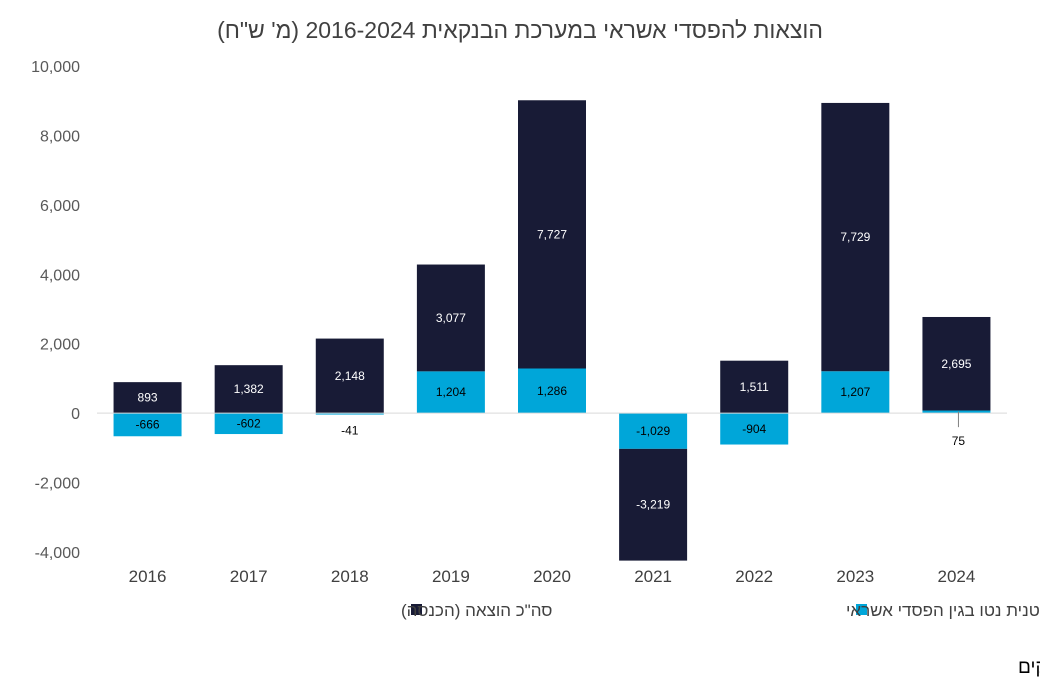  I want to click on data-label-total-2018: 2,148, so click(350, 376).